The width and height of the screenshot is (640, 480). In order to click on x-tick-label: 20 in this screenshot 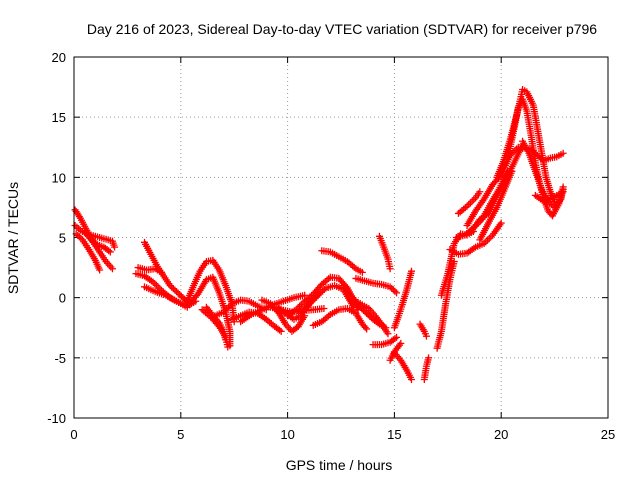, I will do `click(501, 434)`.